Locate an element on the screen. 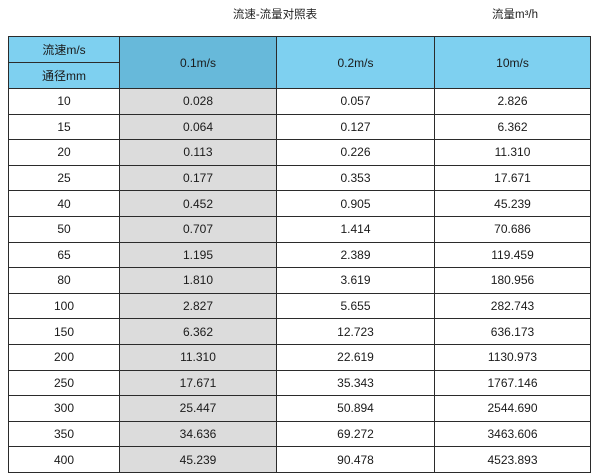 The height and width of the screenshot is (473, 600). cell-nominal-diameter: 15 is located at coordinates (64, 127).